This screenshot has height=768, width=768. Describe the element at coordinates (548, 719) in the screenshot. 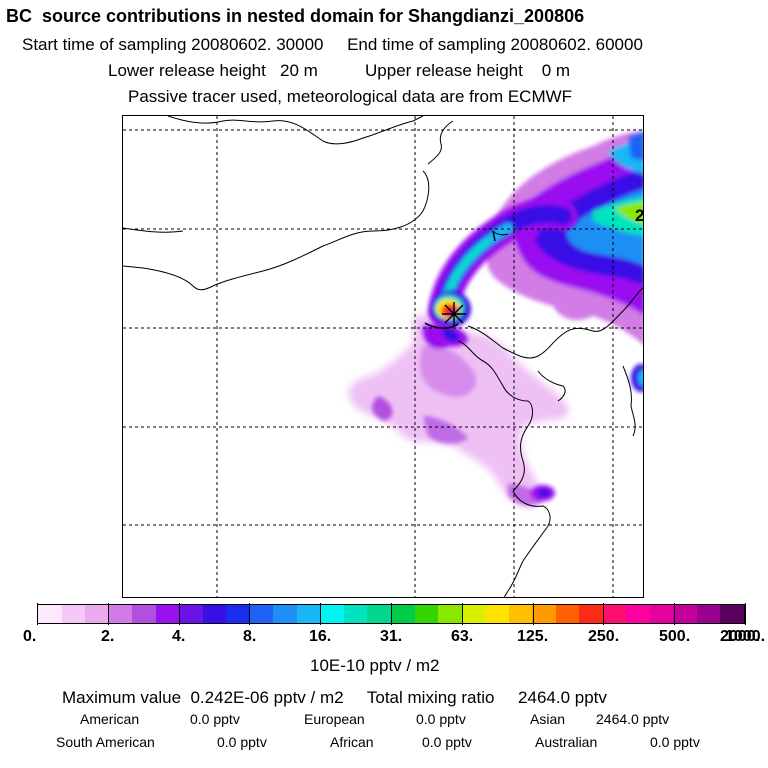

I see `region-name: Asian` at that location.